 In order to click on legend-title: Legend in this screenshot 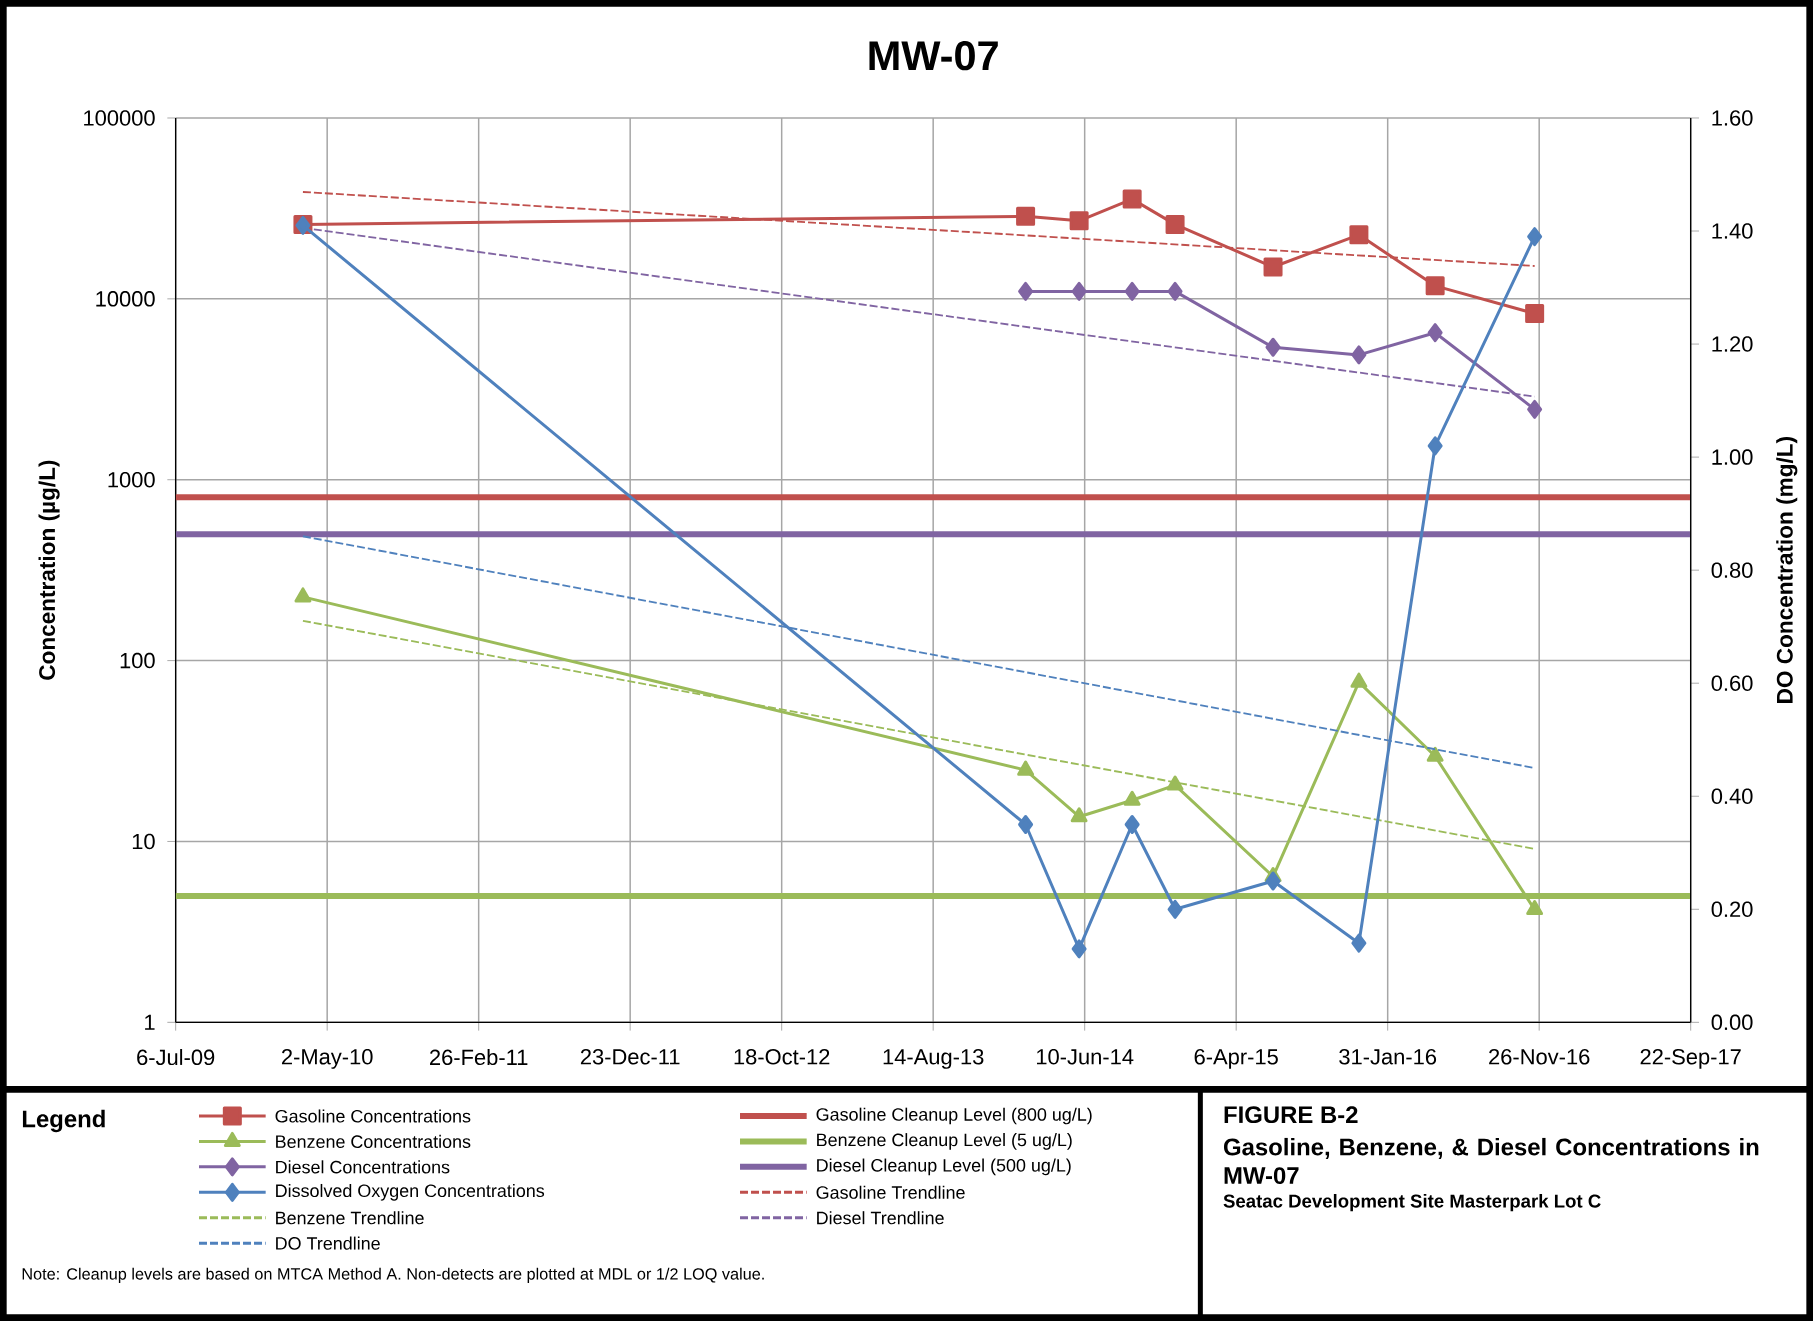, I will do `click(63, 1121)`.